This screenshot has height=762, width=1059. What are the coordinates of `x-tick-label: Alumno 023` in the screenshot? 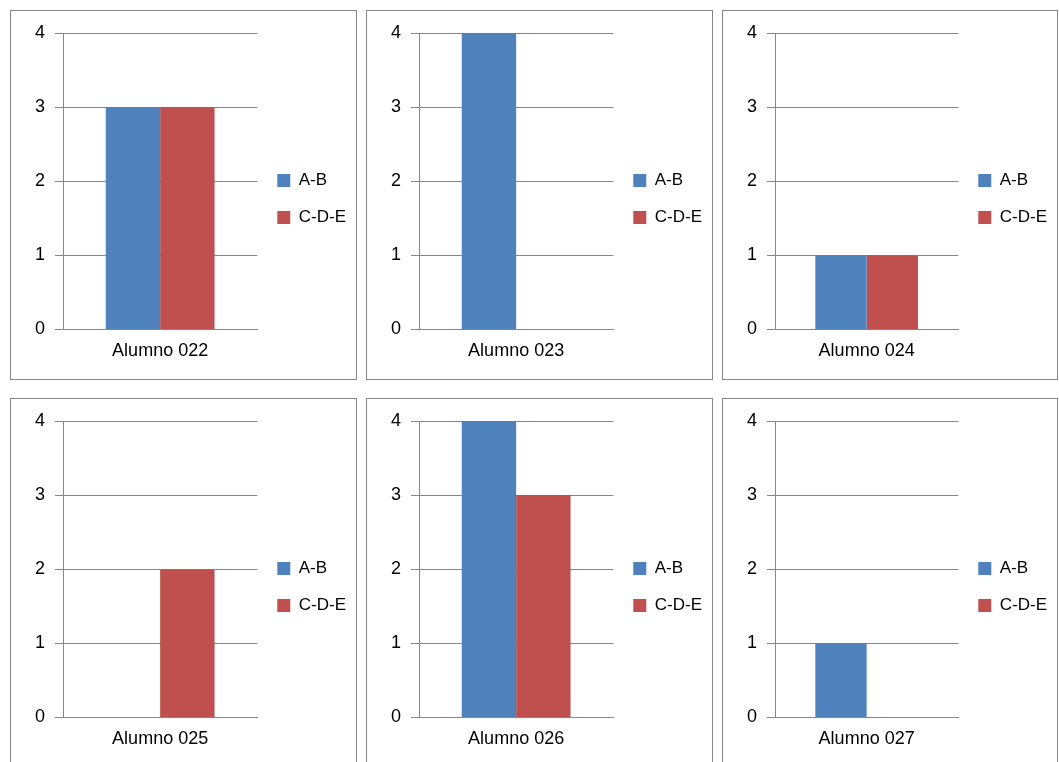 It's located at (516, 350).